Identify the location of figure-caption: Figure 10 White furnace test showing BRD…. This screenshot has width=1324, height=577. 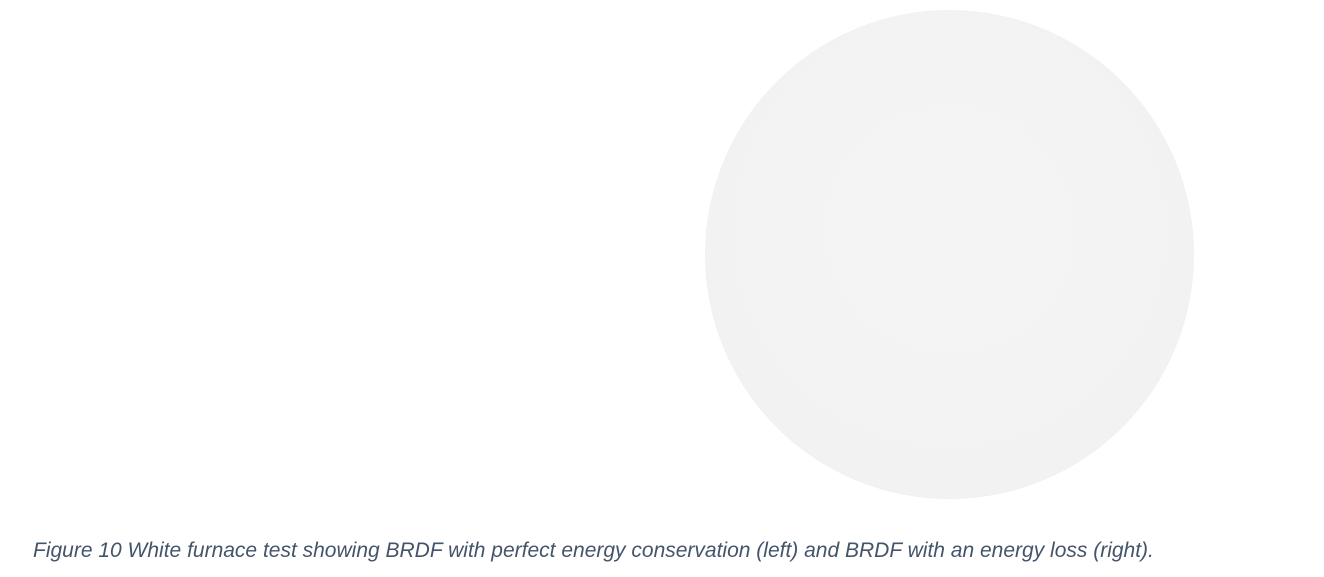
(593, 550).